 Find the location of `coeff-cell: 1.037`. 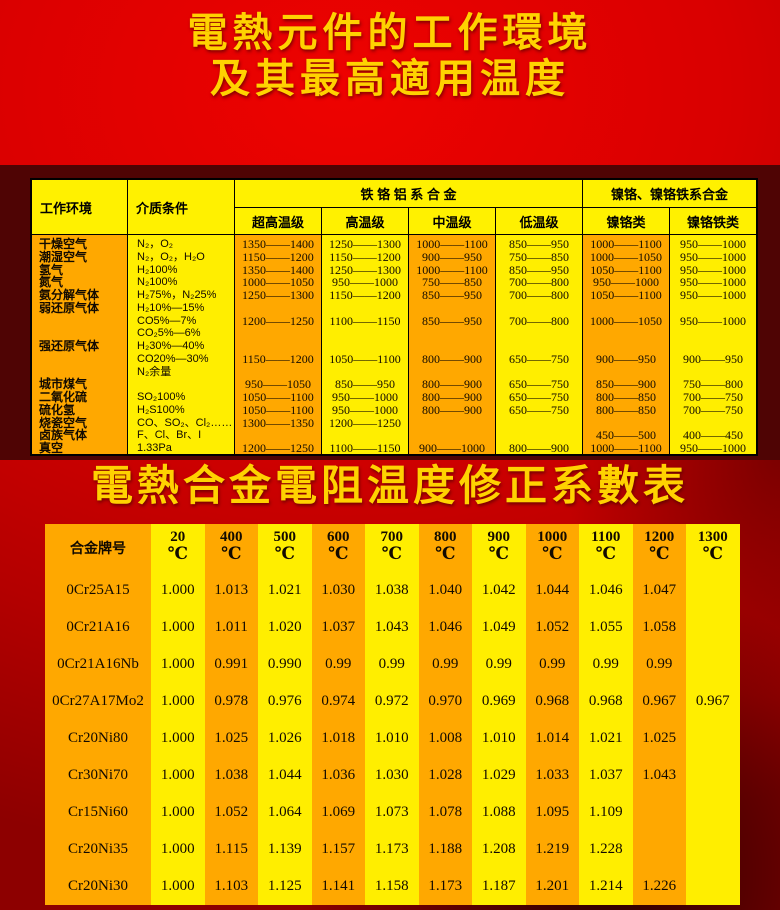

coeff-cell: 1.037 is located at coordinates (605, 775).